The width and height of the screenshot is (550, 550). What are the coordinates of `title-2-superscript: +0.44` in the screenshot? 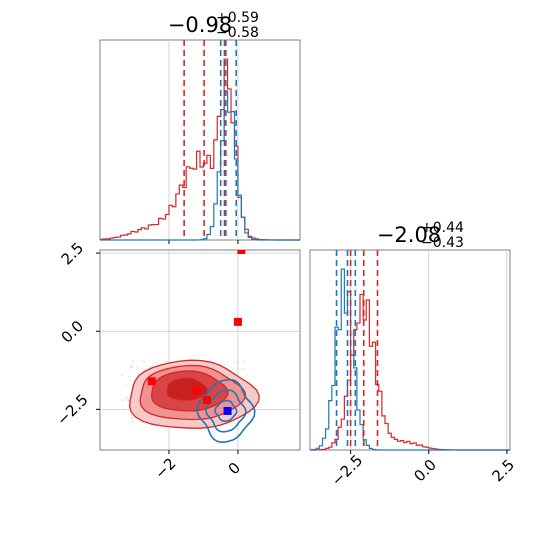 It's located at (442, 228).